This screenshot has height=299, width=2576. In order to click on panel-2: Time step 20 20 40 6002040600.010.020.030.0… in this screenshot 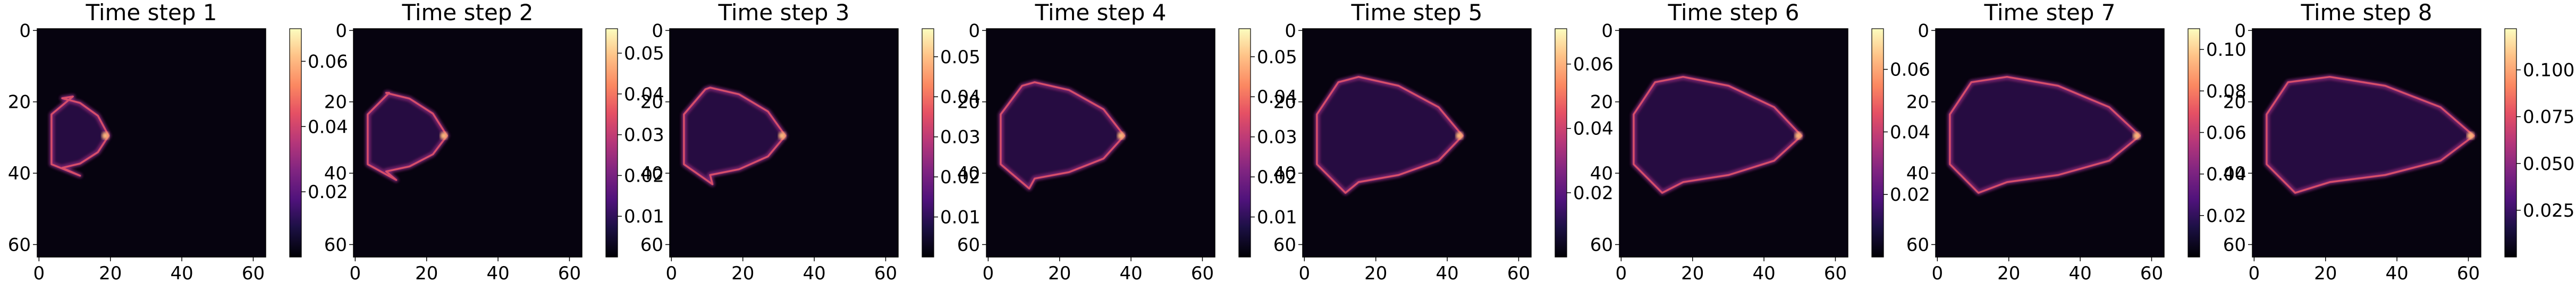, I will do `click(494, 142)`.